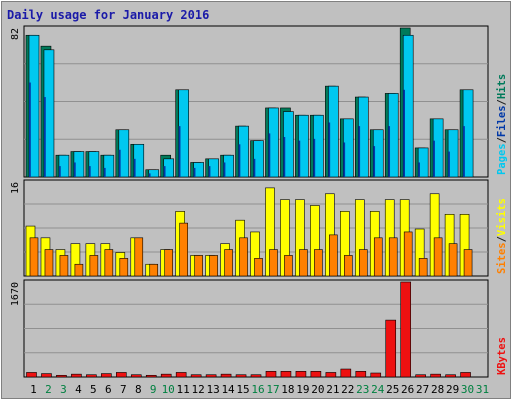  I want to click on day-label: 24, so click(378, 389).